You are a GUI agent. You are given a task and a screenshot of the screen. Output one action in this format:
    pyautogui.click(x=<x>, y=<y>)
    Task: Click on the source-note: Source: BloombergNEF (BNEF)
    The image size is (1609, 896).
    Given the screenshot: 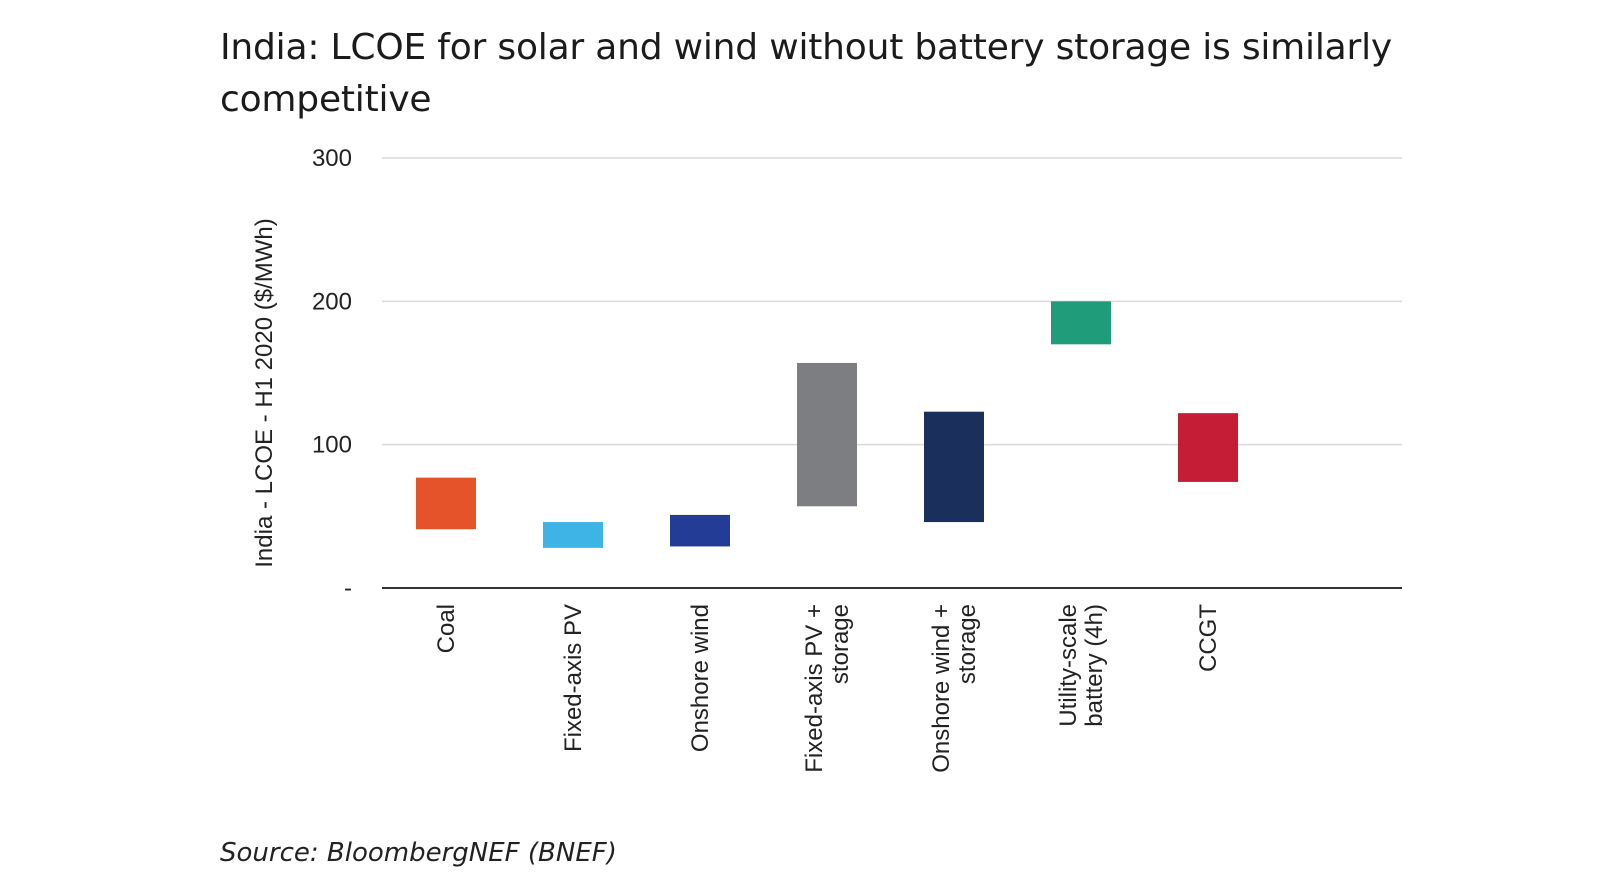 What is the action you would take?
    pyautogui.click(x=418, y=853)
    